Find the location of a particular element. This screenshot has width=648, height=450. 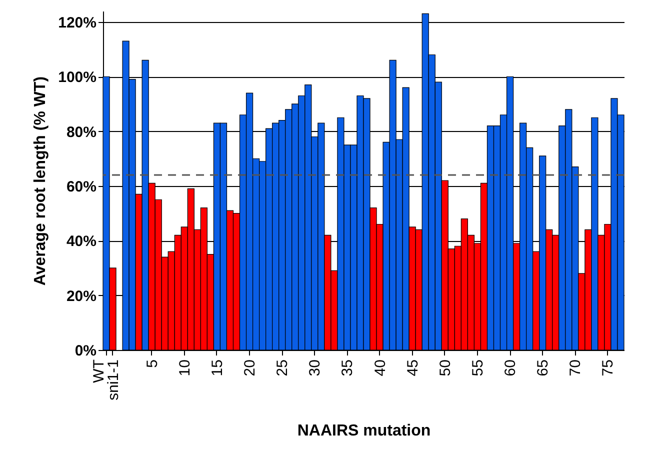

x-axis-title: NAAIRS mutation is located at coordinates (364, 431).